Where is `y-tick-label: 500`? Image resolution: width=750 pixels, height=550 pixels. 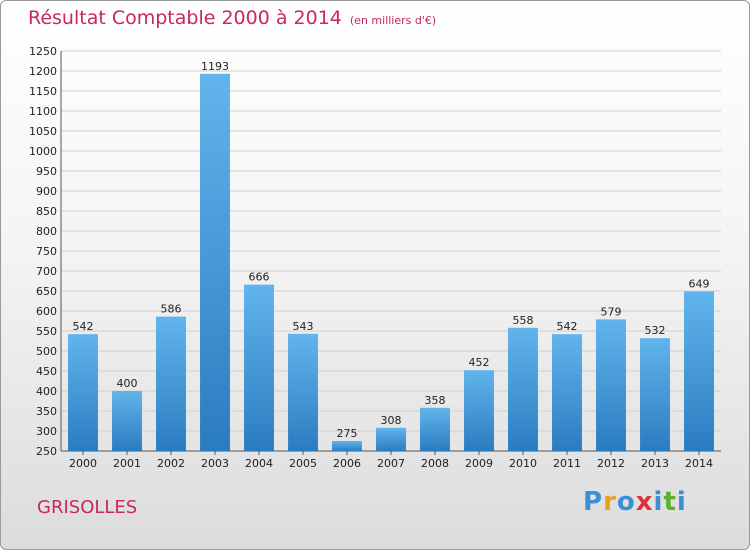 y-tick-label: 500 is located at coordinates (46, 351).